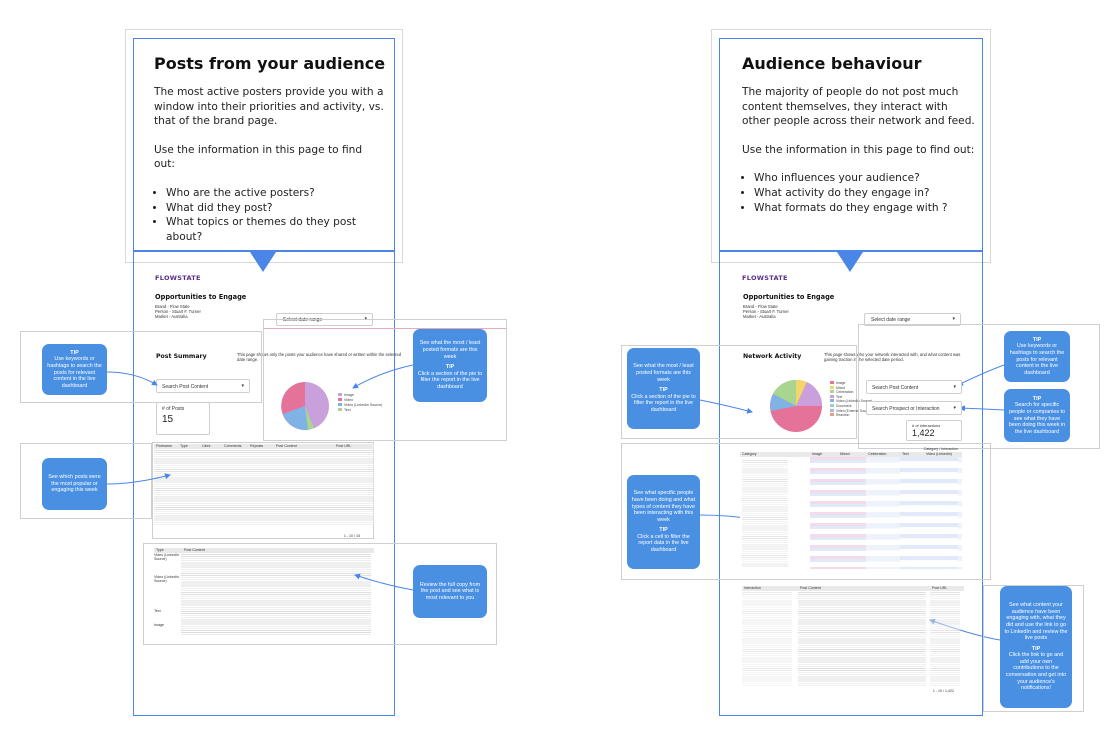  I want to click on pie-chart-frame, so click(385, 380).